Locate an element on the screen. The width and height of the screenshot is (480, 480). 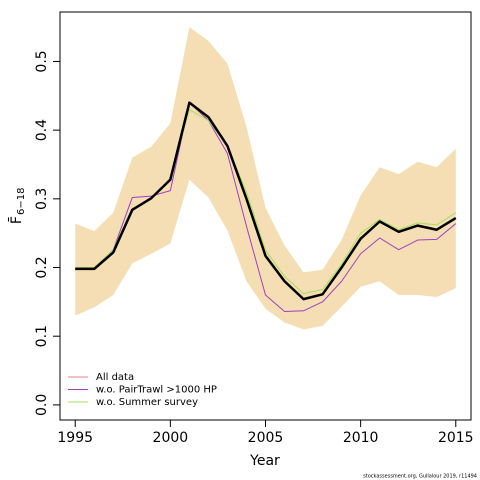
y-tick-label: 0.1 is located at coordinates (42, 336).